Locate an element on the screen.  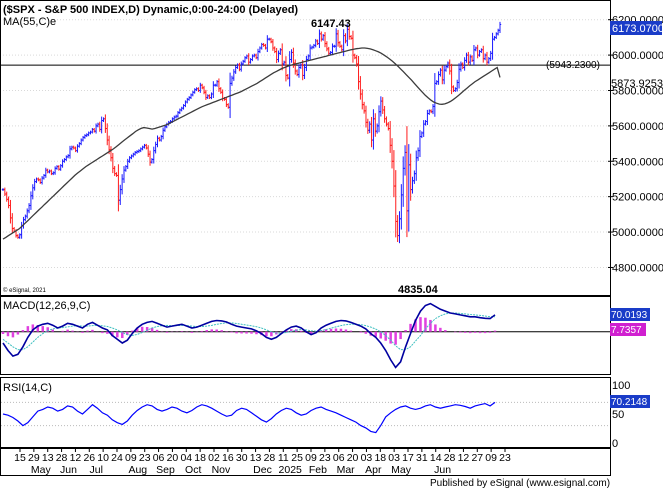
price-tick-label: 5800.0000 is located at coordinates (637, 91).